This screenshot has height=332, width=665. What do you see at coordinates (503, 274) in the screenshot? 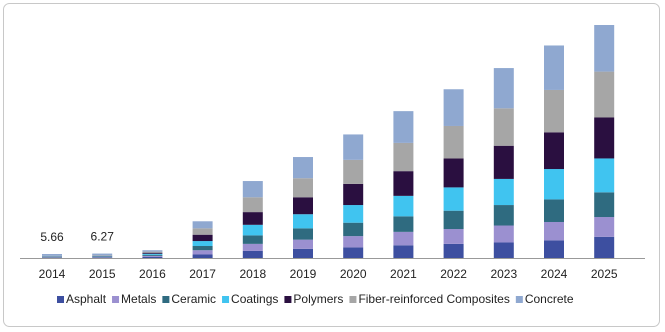
I see `x-tick-label: 2023` at bounding box center [503, 274].